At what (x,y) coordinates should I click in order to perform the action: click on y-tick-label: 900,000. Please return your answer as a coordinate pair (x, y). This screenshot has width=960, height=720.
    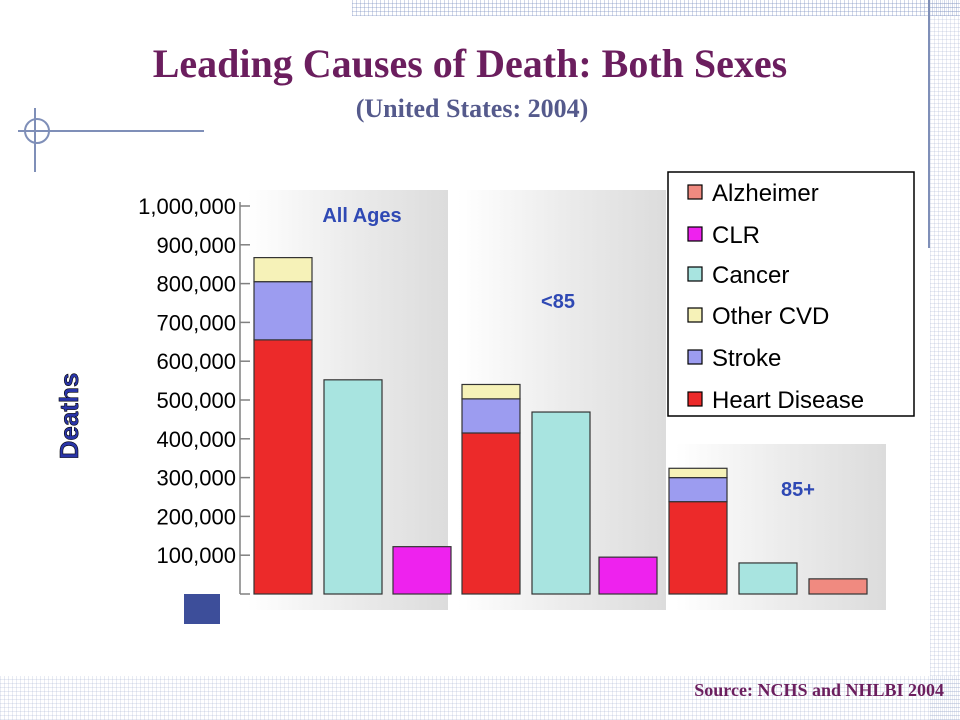
    Looking at the image, I should click on (196, 245).